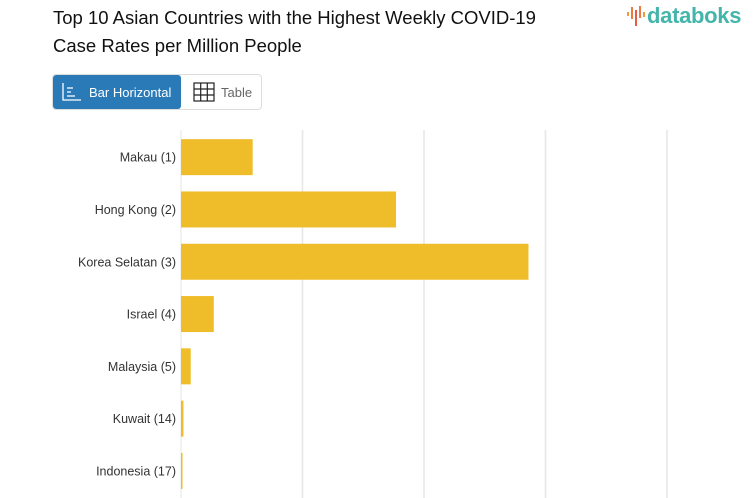  Describe the element at coordinates (694, 15) in the screenshot. I see `logo-text: databoks` at that location.